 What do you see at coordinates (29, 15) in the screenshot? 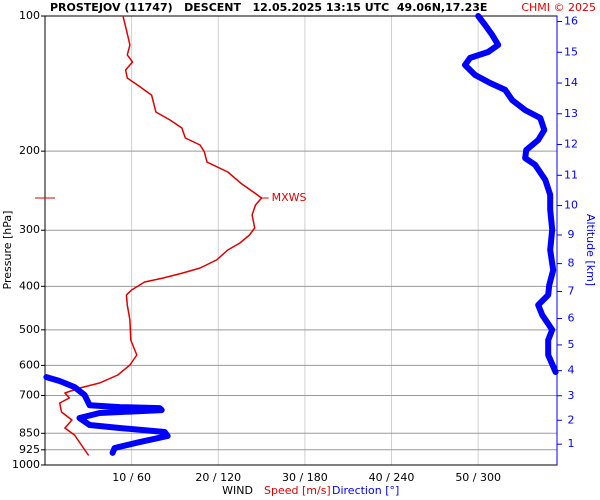
I see `y-tick-label: 100` at bounding box center [29, 15].